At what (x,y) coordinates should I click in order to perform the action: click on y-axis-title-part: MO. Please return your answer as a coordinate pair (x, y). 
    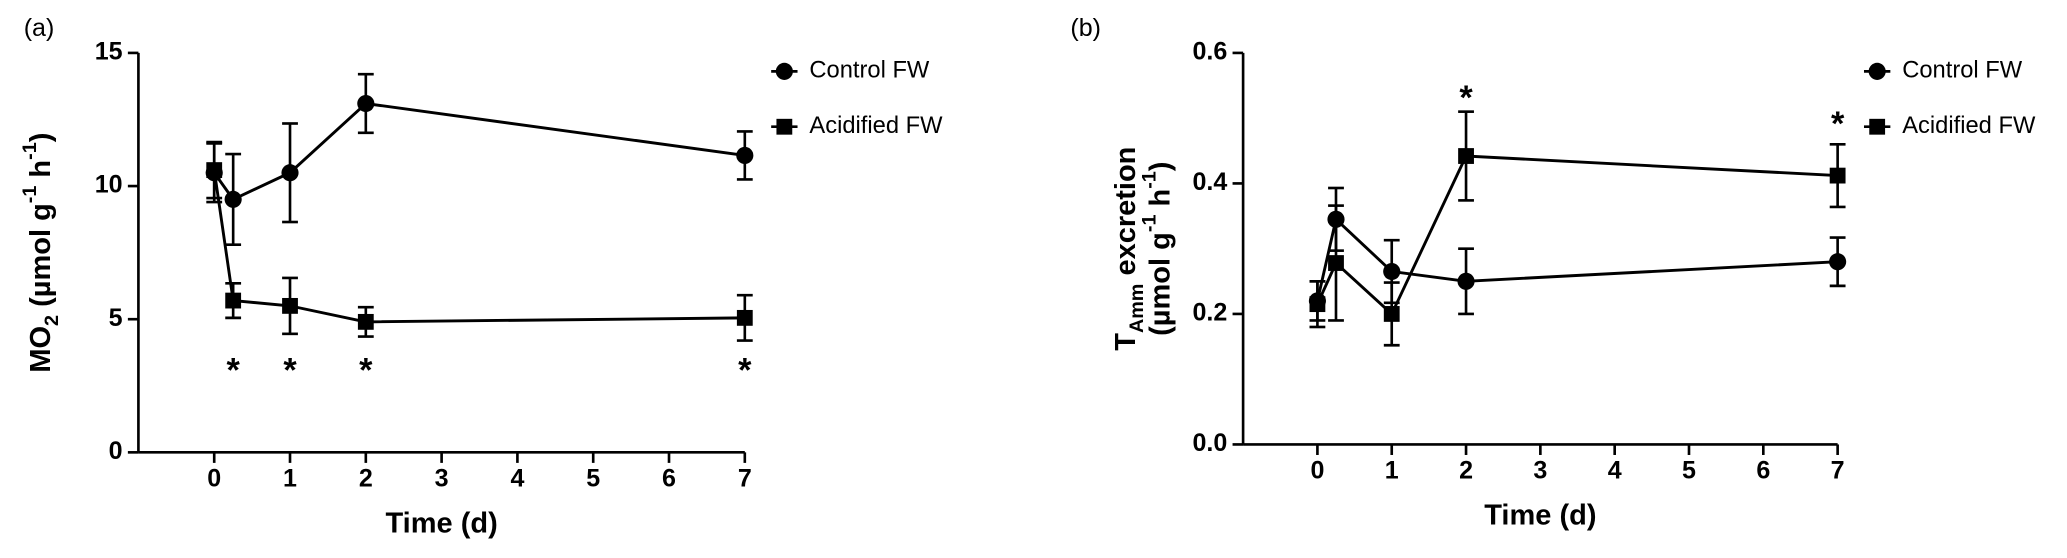
    Looking at the image, I should click on (41, 349).